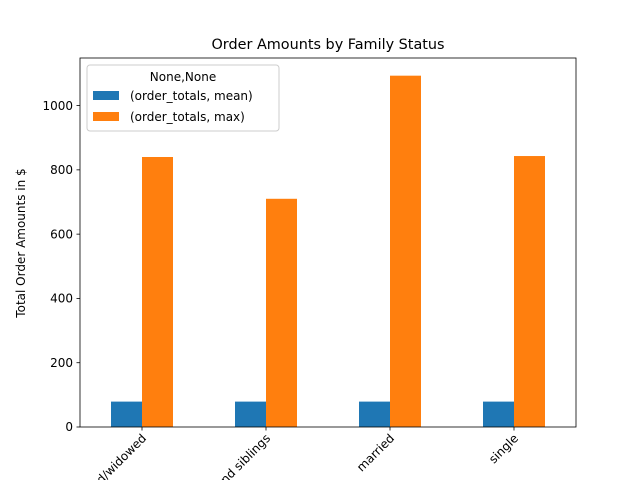 This screenshot has height=484, width=640. I want to click on legend-box, so click(183, 98).